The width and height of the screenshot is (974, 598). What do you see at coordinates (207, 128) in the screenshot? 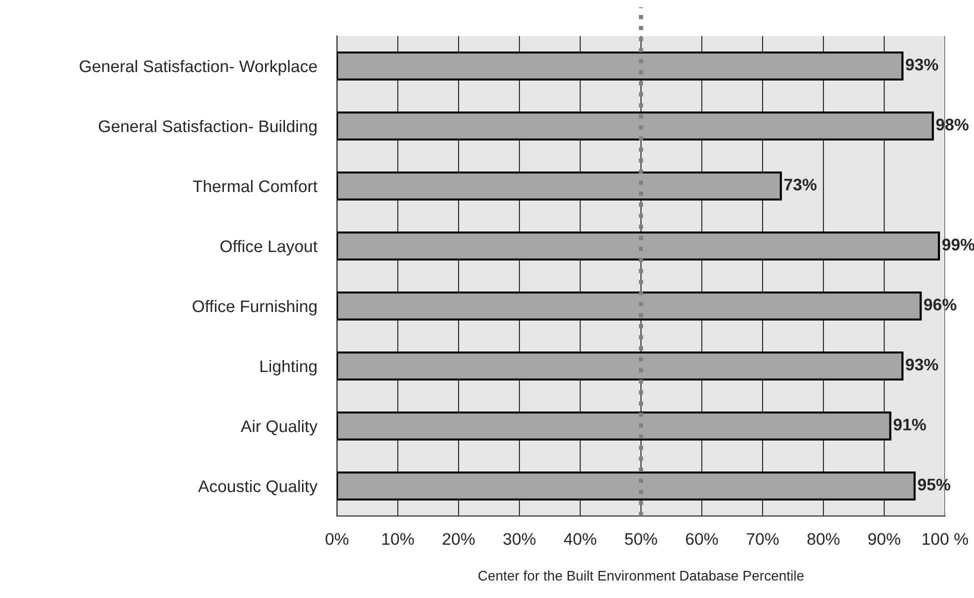
I see `y-tick-label: General Satisfaction- Building` at bounding box center [207, 128].